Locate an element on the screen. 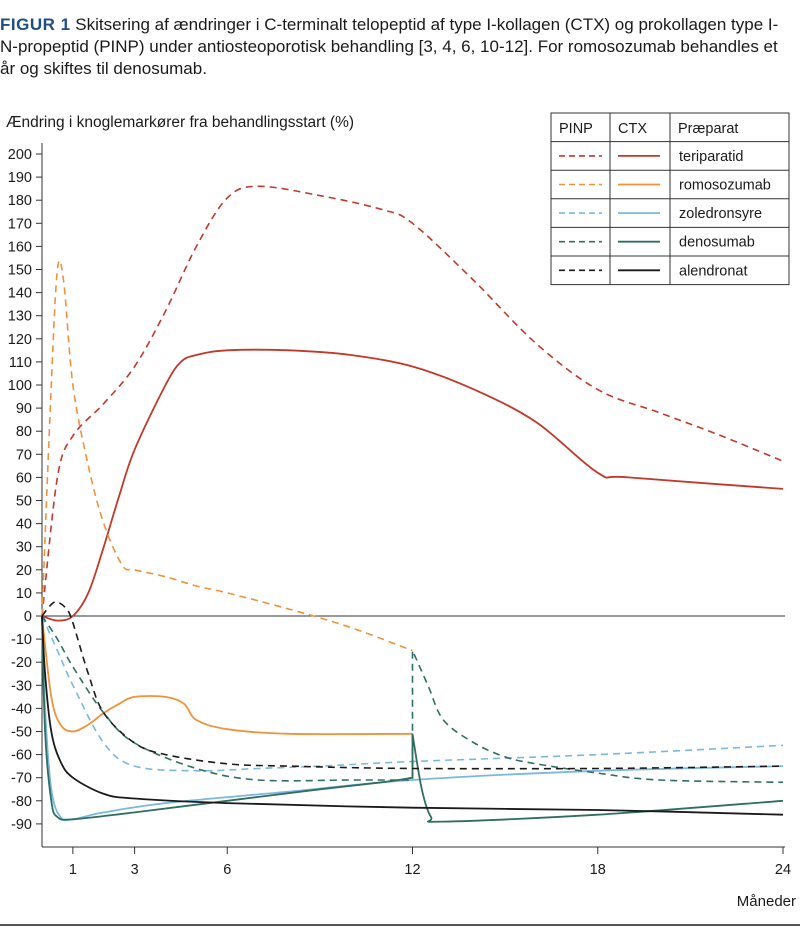 The height and width of the screenshot is (929, 800). y-tick-label: 150 is located at coordinates (20, 271).